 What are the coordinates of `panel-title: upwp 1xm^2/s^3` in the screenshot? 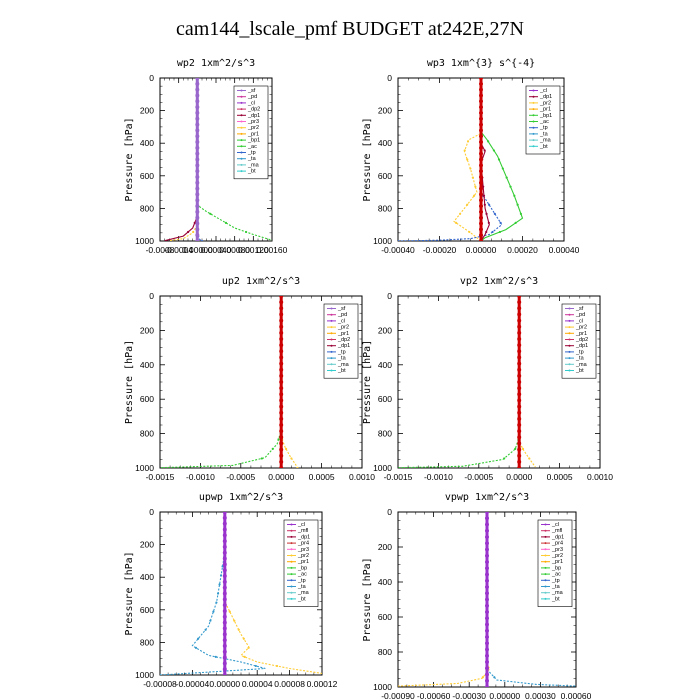 It's located at (241, 497).